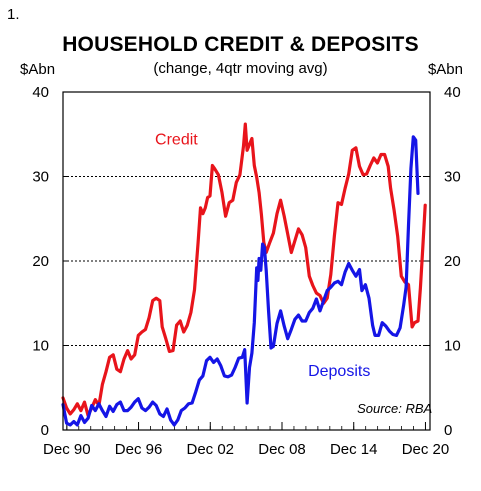  I want to click on x-tick-label: Dec 02, so click(211, 449).